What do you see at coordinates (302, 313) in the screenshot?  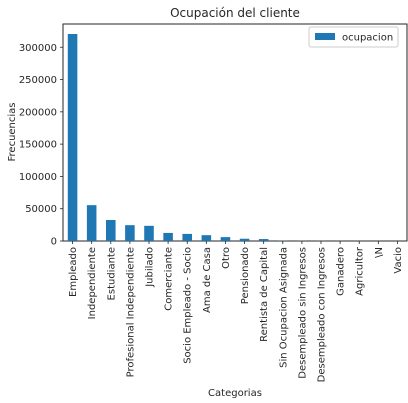 I see `x-tick-label: Desempleado sin Ingresos` at bounding box center [302, 313].